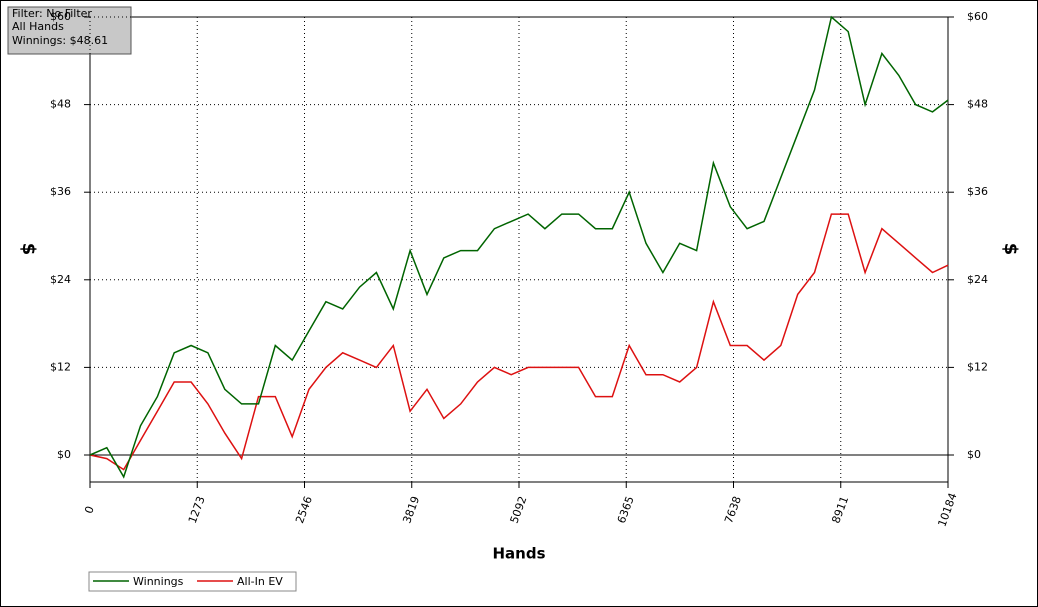 The width and height of the screenshot is (1038, 607). What do you see at coordinates (158, 581) in the screenshot?
I see `legend-label: Winnings` at bounding box center [158, 581].